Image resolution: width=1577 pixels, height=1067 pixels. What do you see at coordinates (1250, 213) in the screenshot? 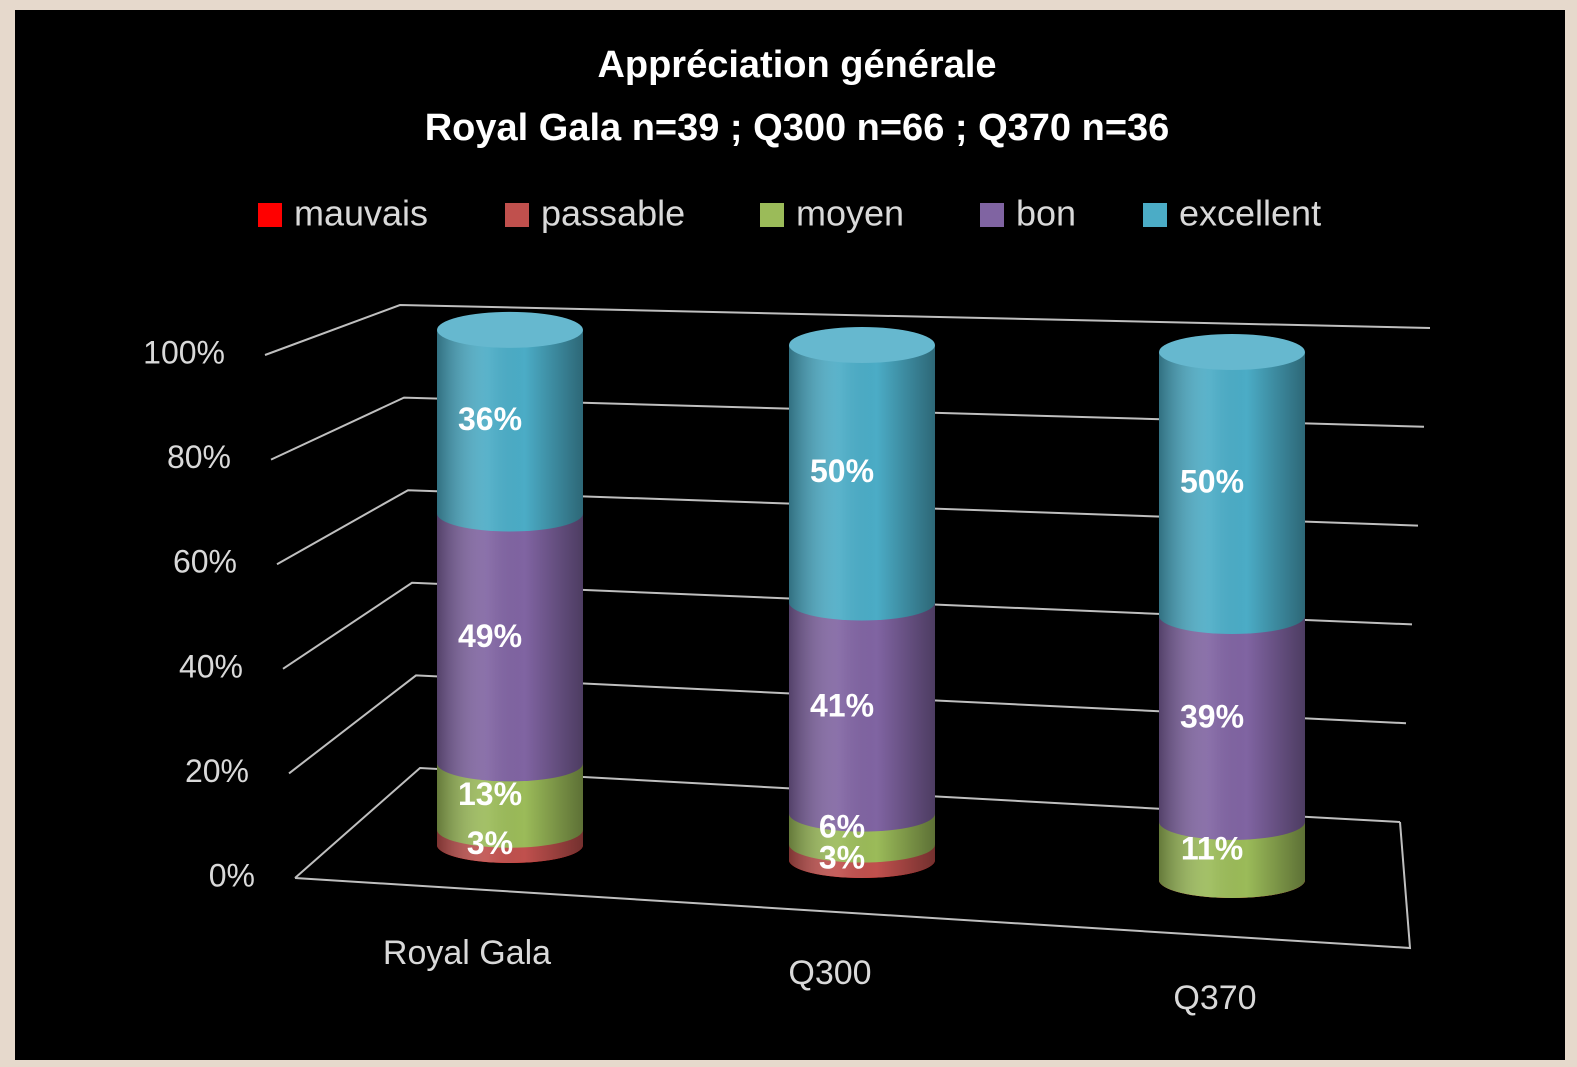
I see `legend-label: excellent` at bounding box center [1250, 213].